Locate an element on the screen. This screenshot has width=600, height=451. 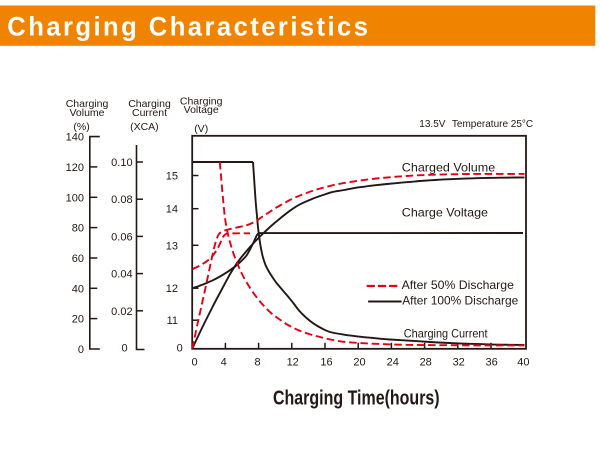
svg-text: Charging Time(hours) is located at coordinates (356, 397).